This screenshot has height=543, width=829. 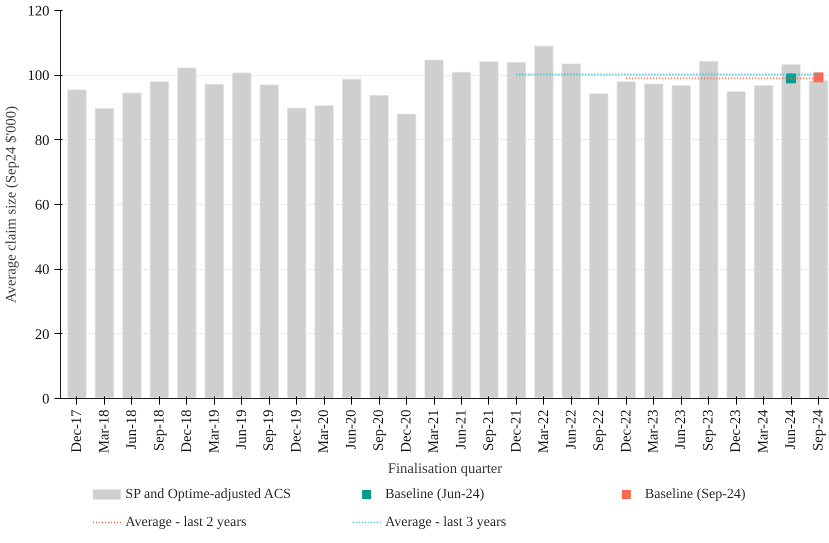 What do you see at coordinates (76, 431) in the screenshot?
I see `x-tick-label: Dec-17` at bounding box center [76, 431].